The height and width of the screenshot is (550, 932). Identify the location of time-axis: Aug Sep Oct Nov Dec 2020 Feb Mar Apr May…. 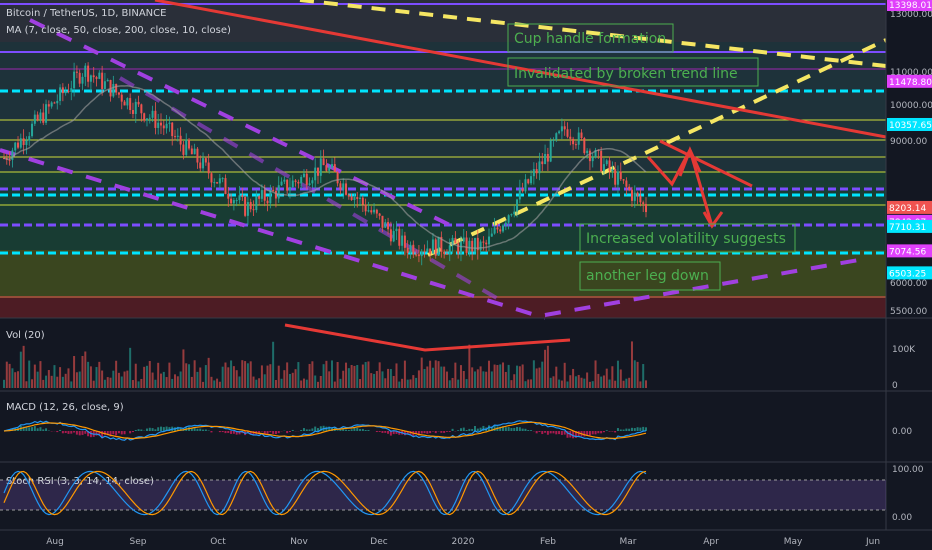
(463, 542).